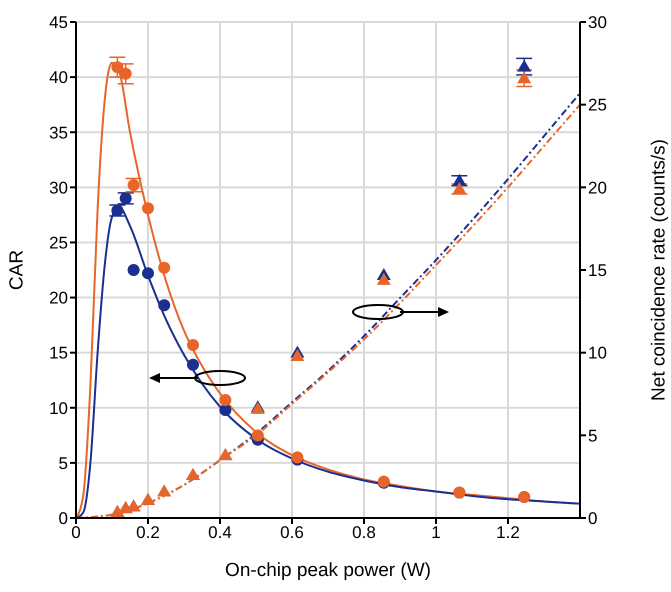 Image resolution: width=671 pixels, height=592 pixels. Describe the element at coordinates (63, 463) in the screenshot. I see `y-tick-label: 5` at that location.